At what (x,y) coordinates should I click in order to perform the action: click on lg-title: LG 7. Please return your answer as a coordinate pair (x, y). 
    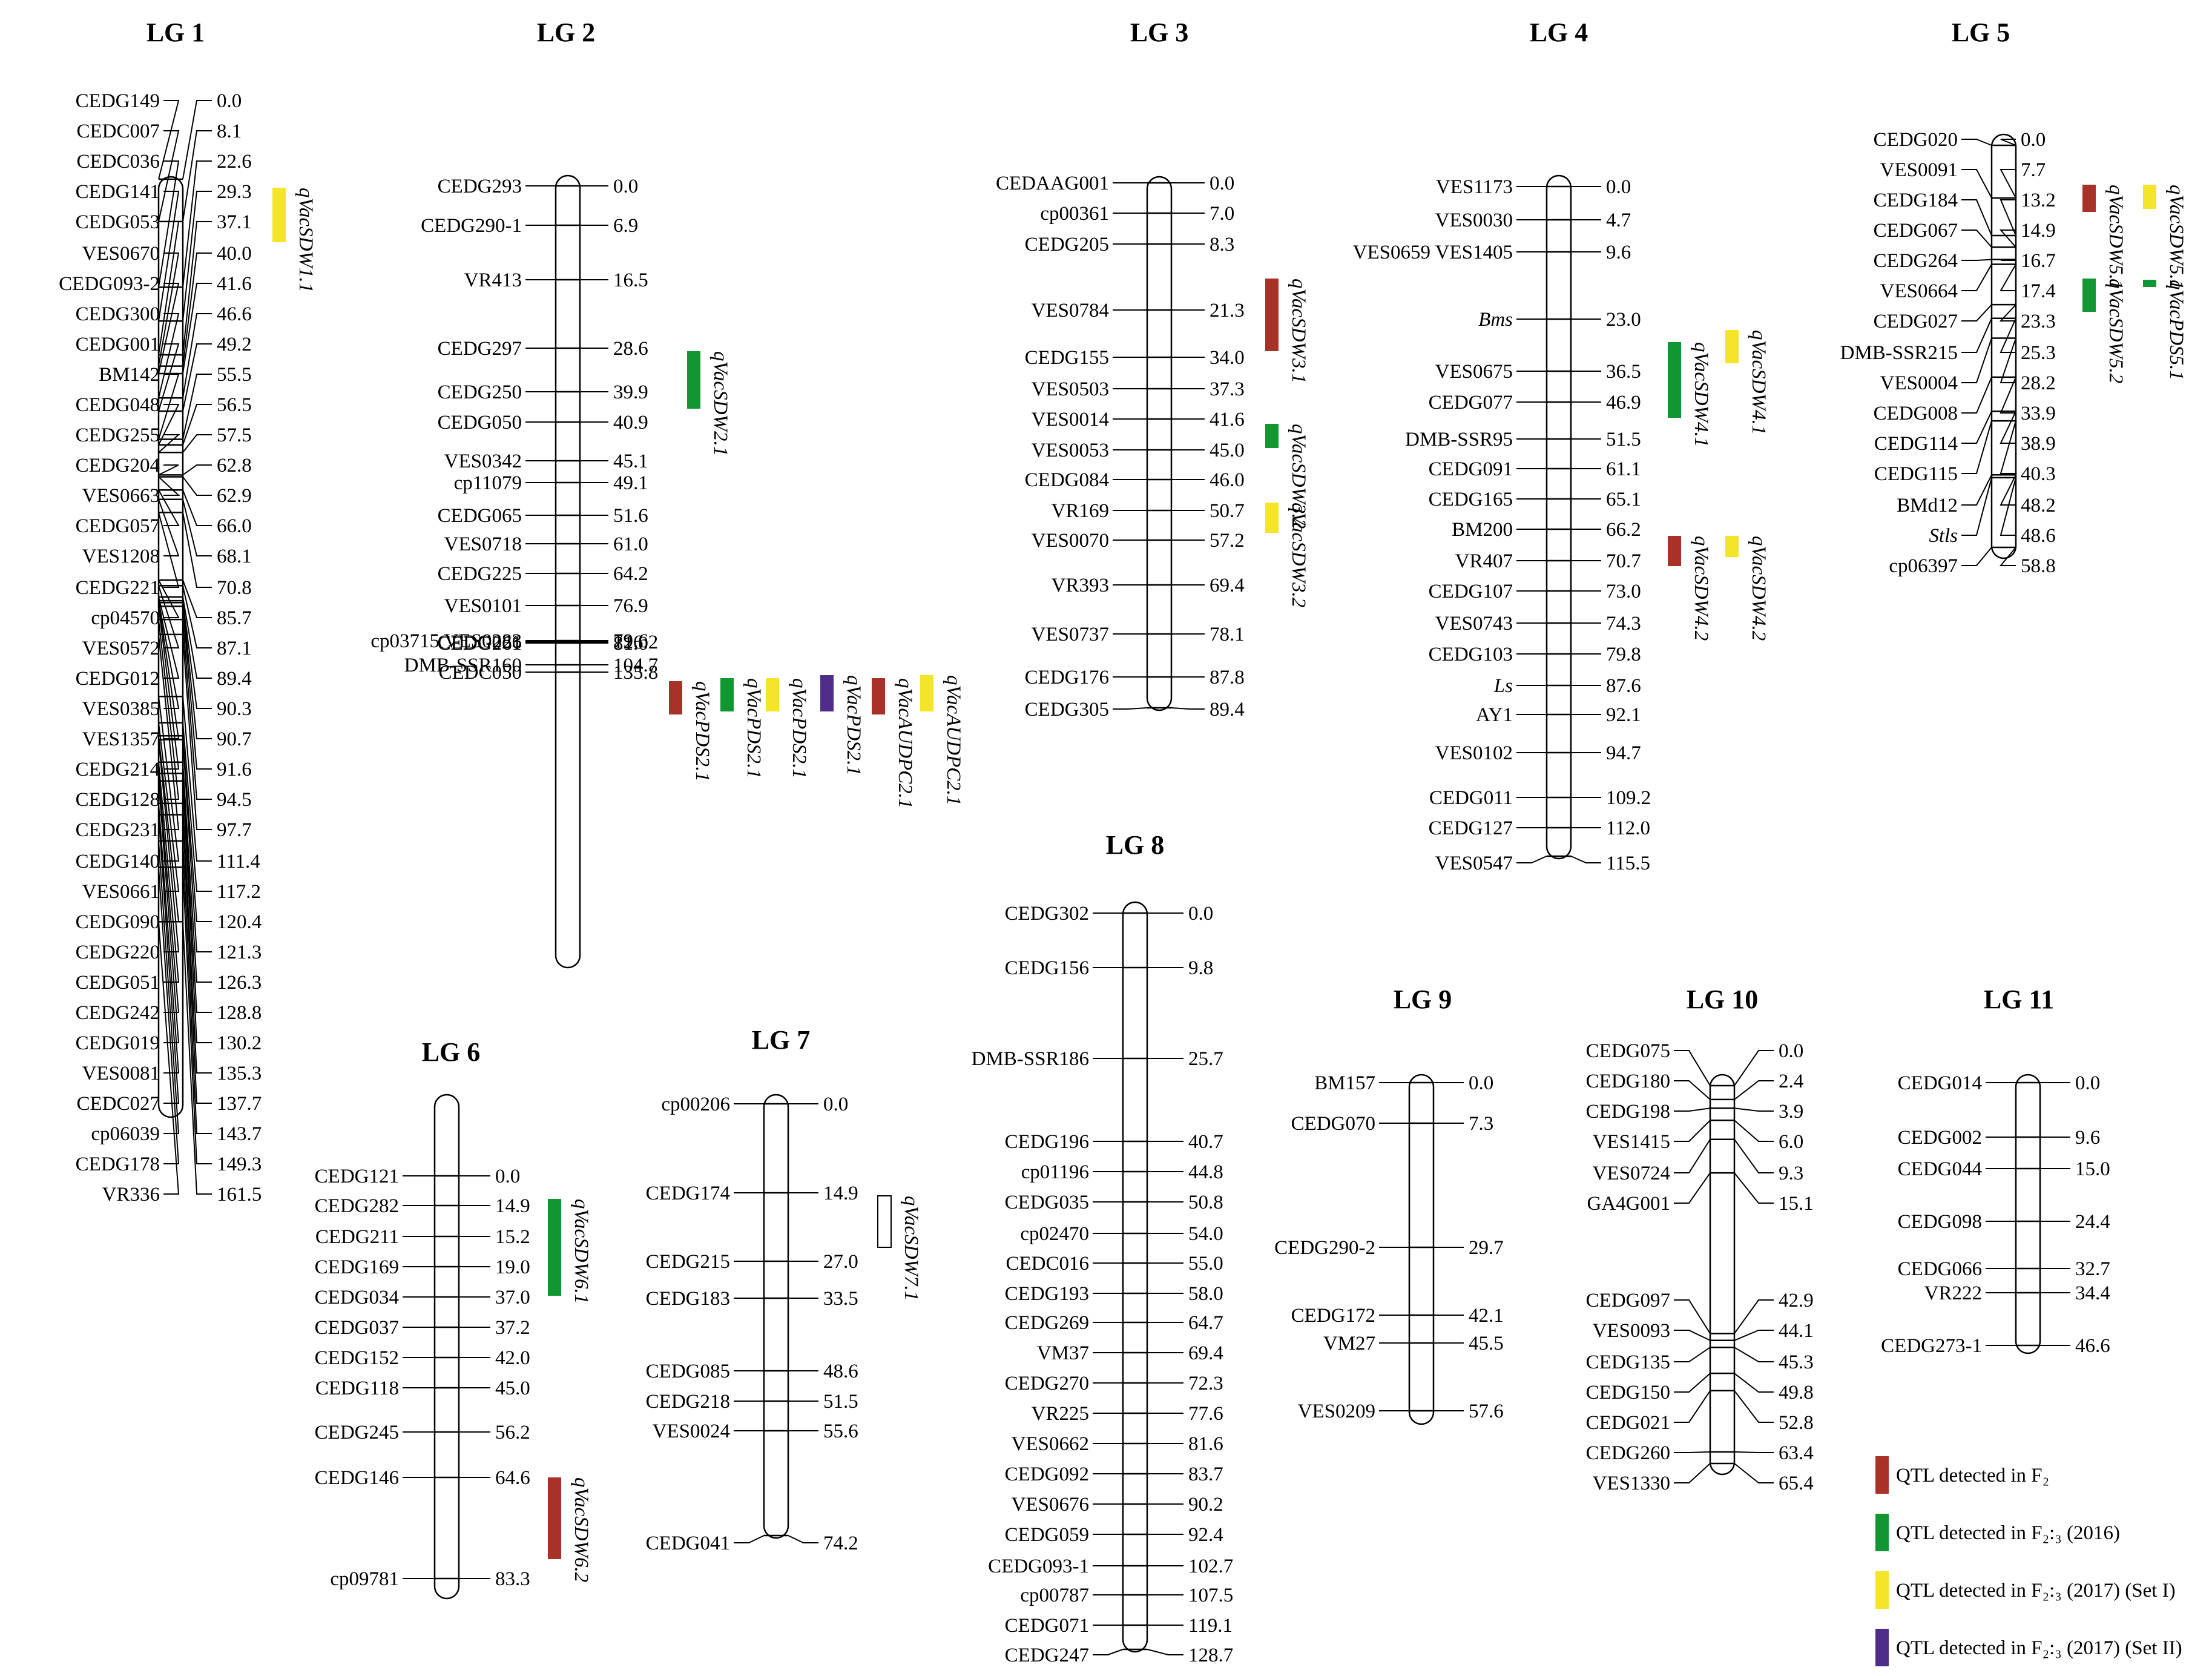
    Looking at the image, I should click on (781, 1040).